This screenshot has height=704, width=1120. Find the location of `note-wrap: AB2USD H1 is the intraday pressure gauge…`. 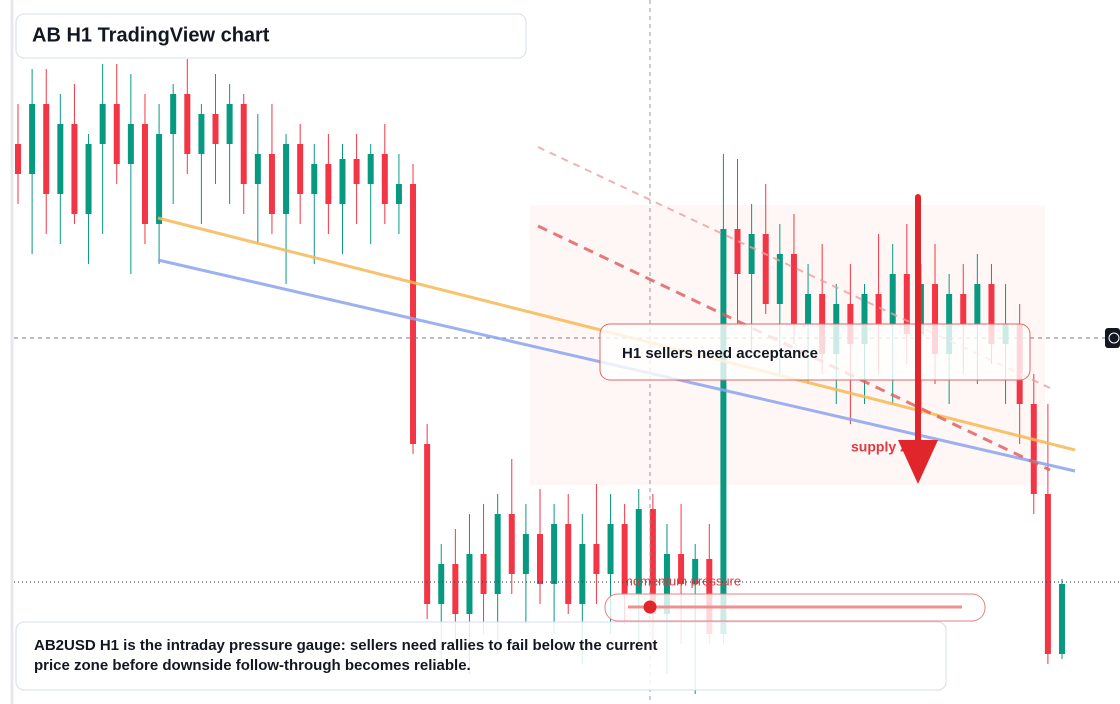

note-wrap: AB2USD H1 is the intraday pressure gauge… is located at coordinates (346, 655).